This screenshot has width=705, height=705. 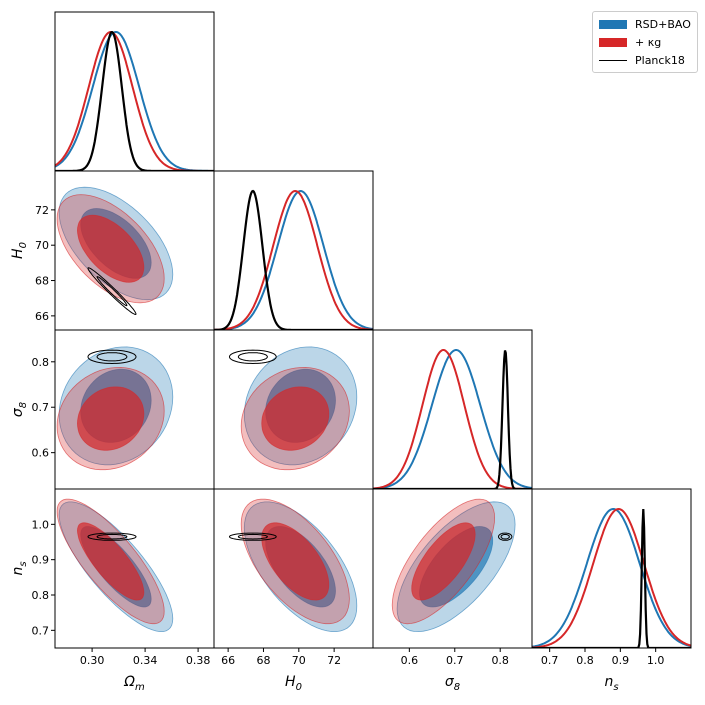 I want to click on legend-item-kappa-g: + κg, so click(x=645, y=42).